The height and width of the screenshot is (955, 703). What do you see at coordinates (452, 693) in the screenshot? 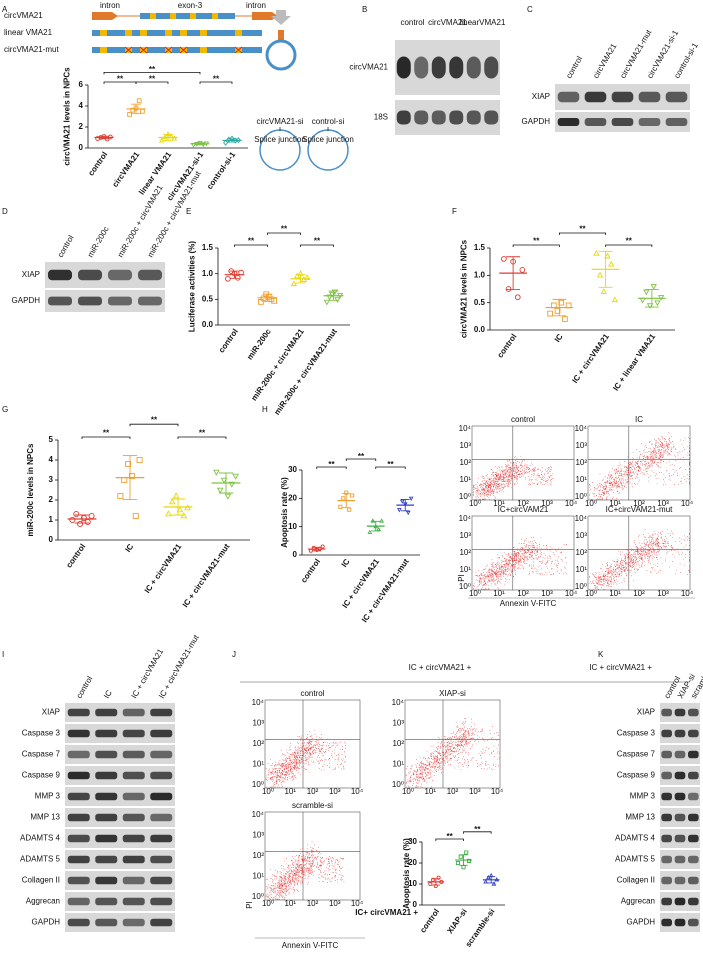
I see `flow-title: XIAP-si` at bounding box center [452, 693].